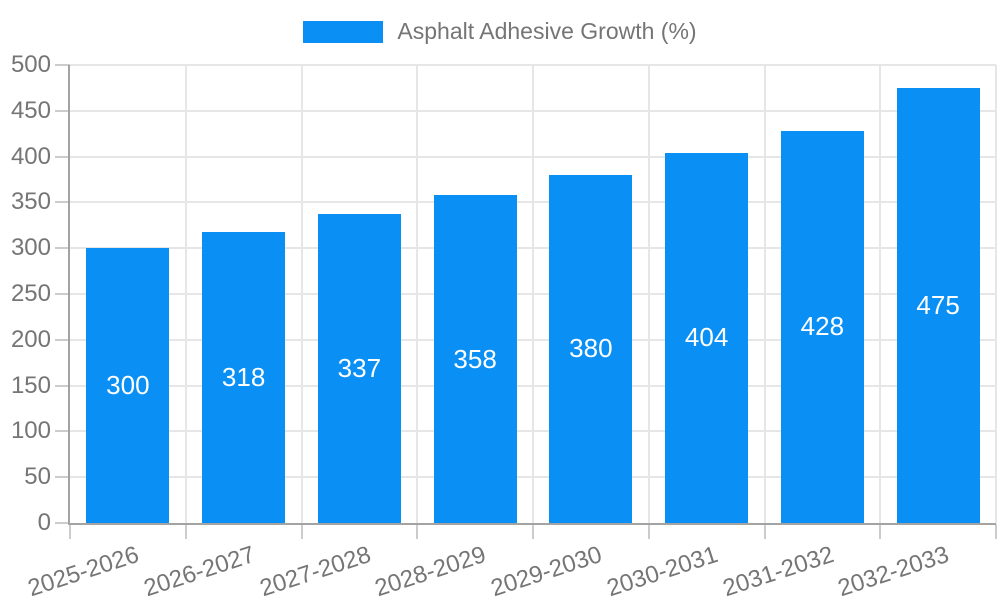  I want to click on x-axis-line, so click(532, 524).